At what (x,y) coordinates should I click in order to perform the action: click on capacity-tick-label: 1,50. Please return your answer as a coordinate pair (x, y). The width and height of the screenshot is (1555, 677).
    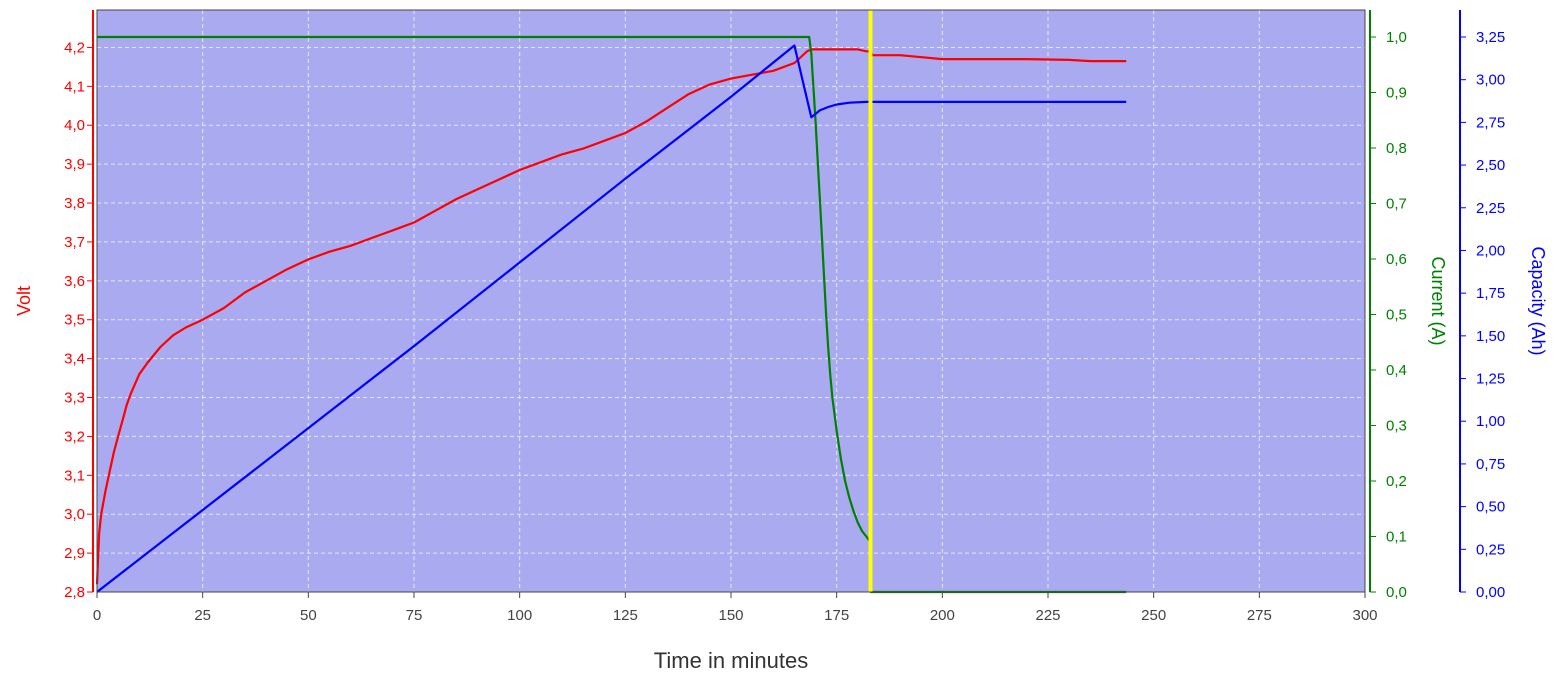
    Looking at the image, I should click on (1490, 336).